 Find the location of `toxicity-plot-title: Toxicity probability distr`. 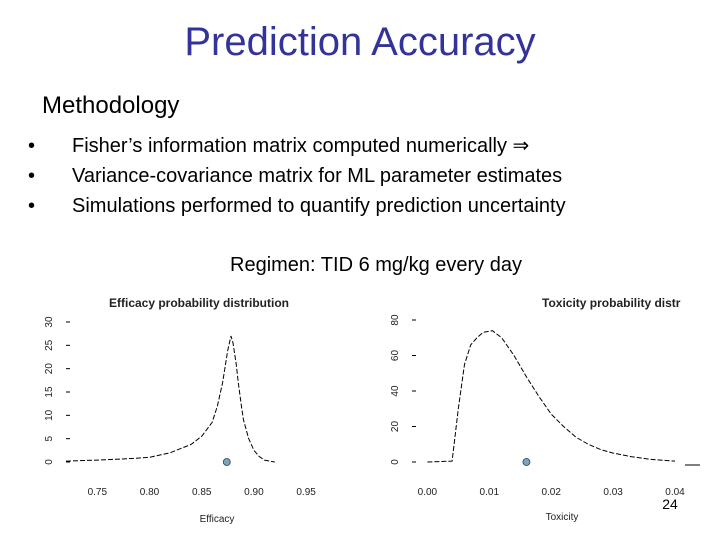

toxicity-plot-title: Toxicity probability distr is located at coordinates (611, 303).